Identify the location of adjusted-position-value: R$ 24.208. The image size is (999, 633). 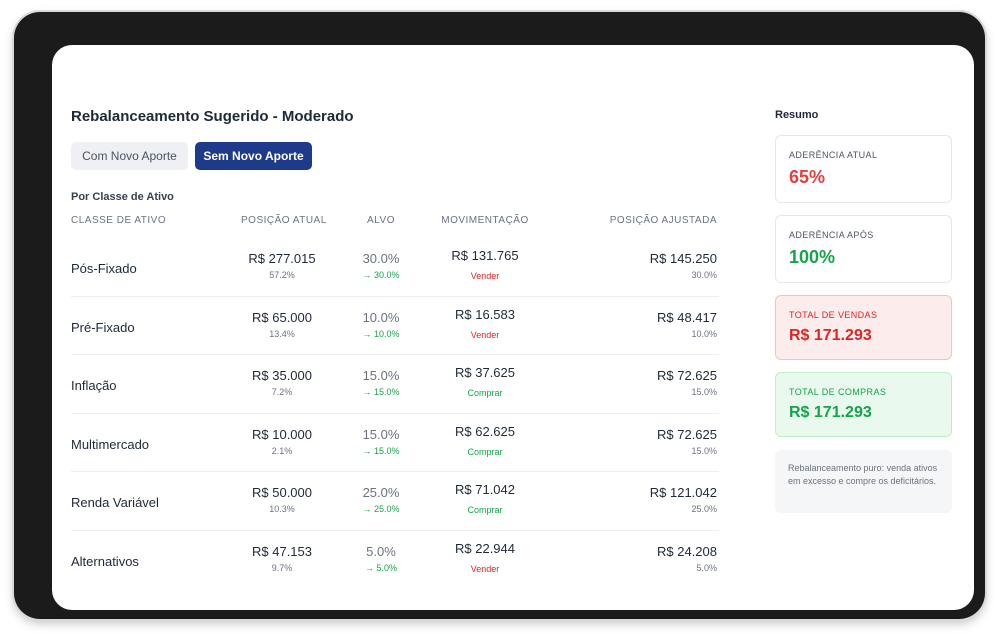
(687, 551).